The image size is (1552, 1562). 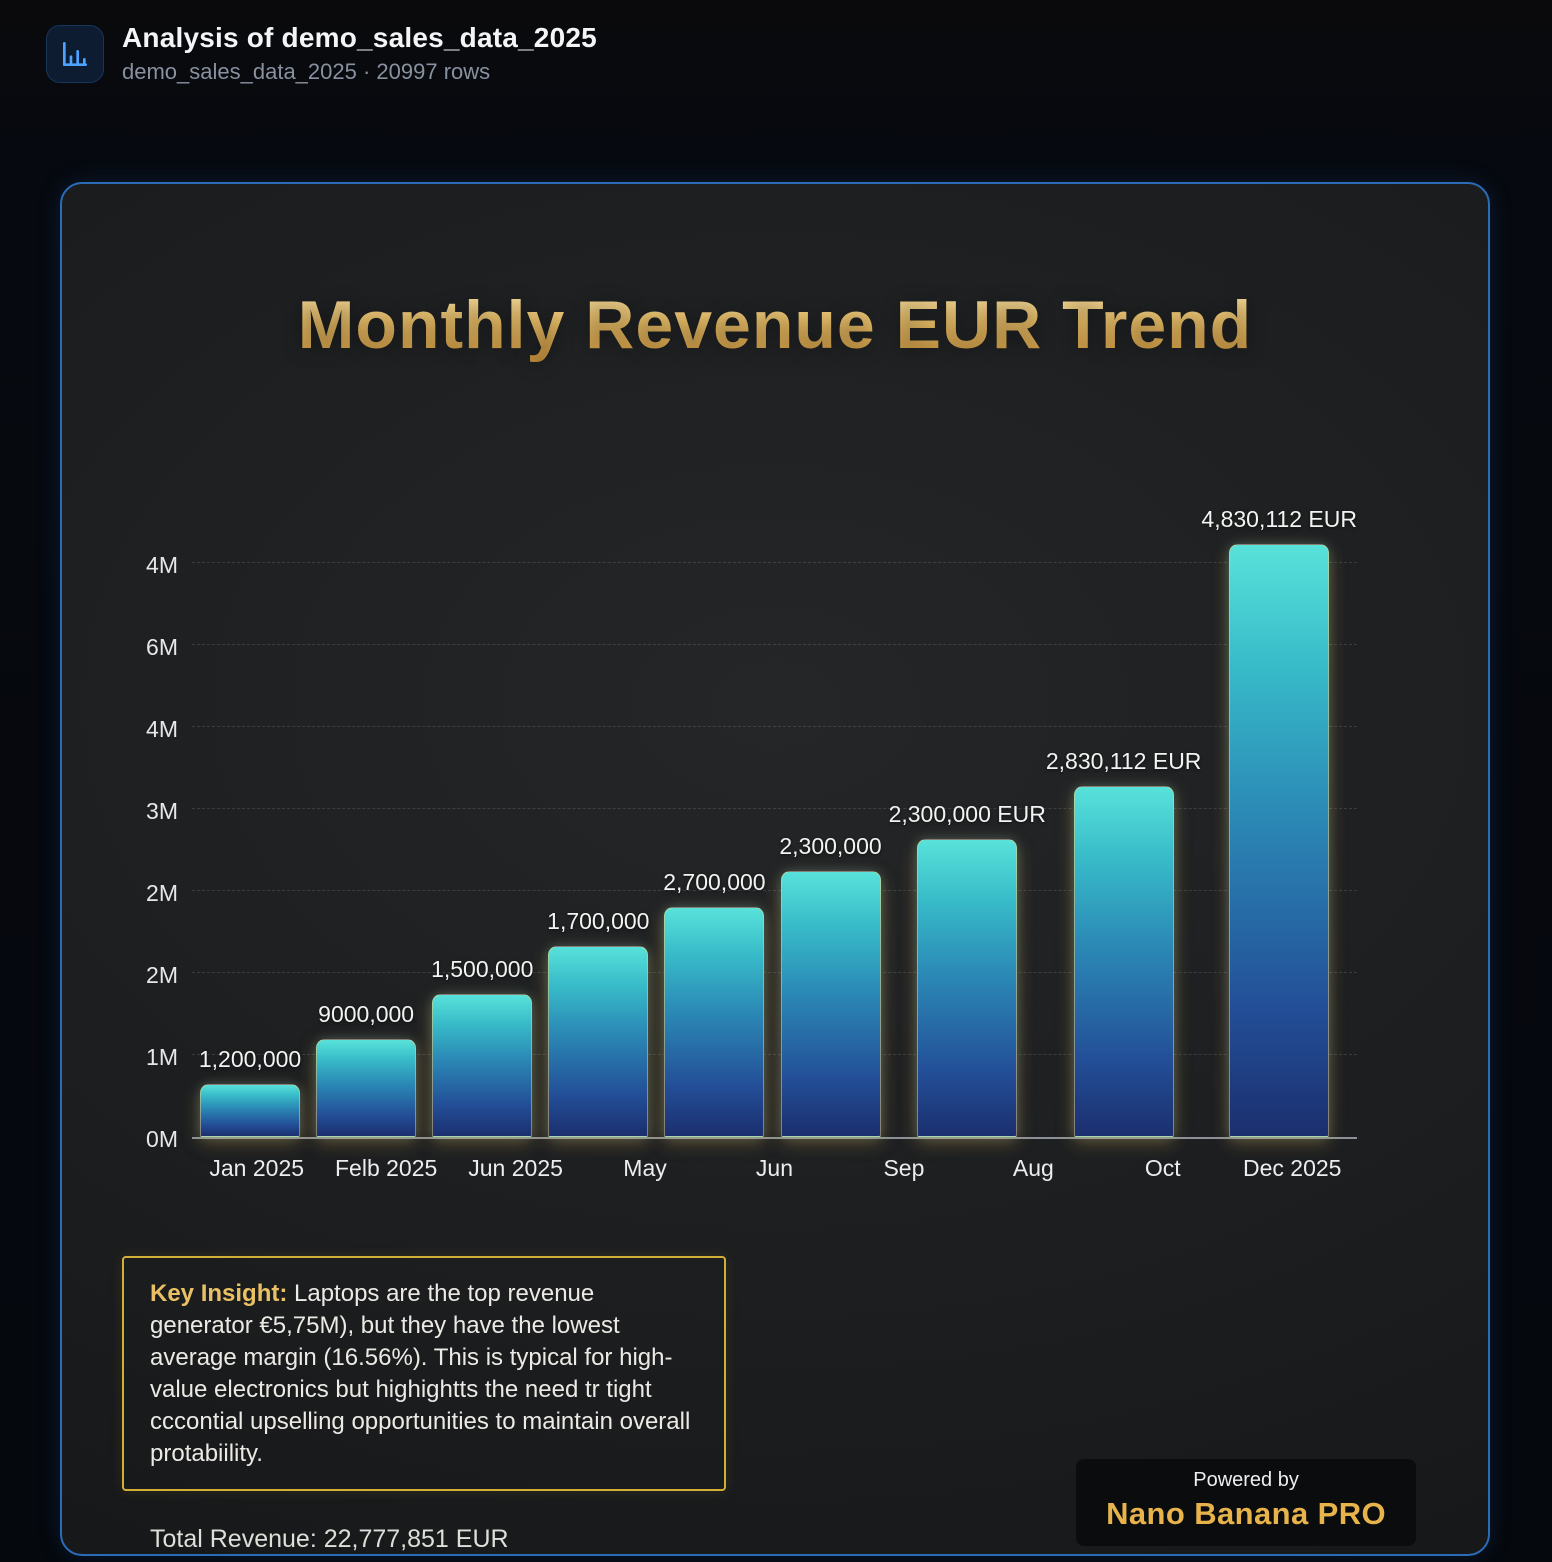 What do you see at coordinates (482, 968) in the screenshot?
I see `bar-value-label: 1,500,000` at bounding box center [482, 968].